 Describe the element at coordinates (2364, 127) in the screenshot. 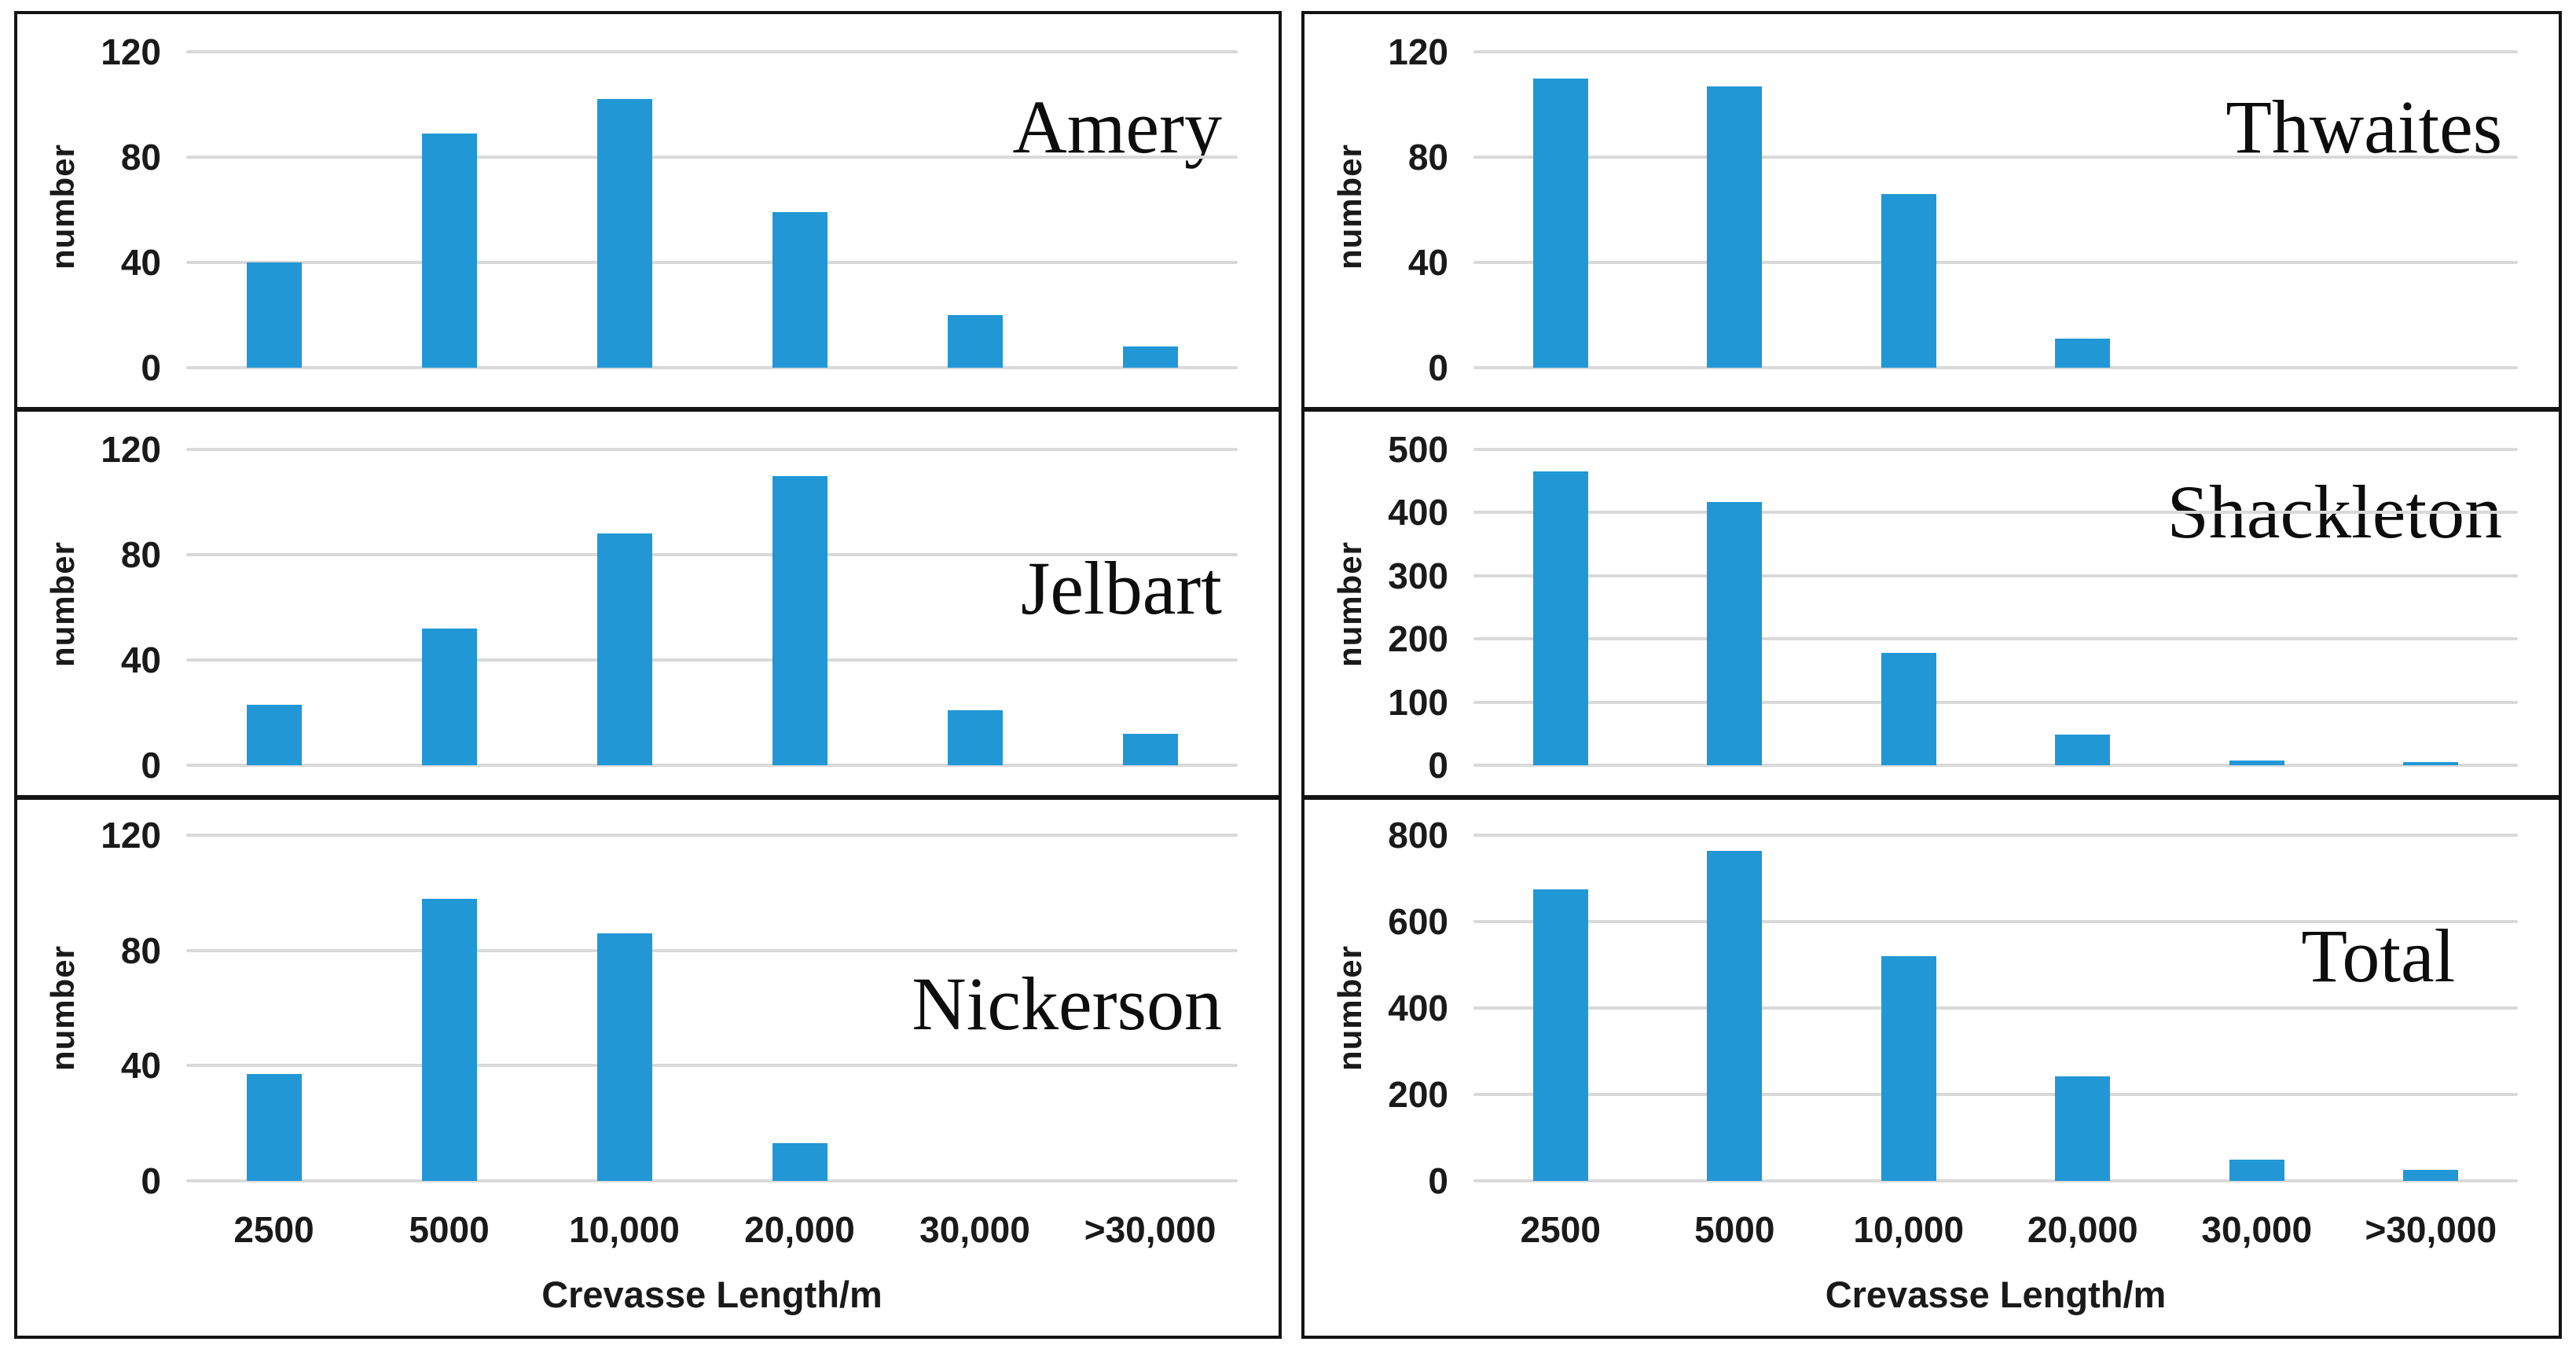

I see `chart-title-thwaites: Thwaites` at that location.